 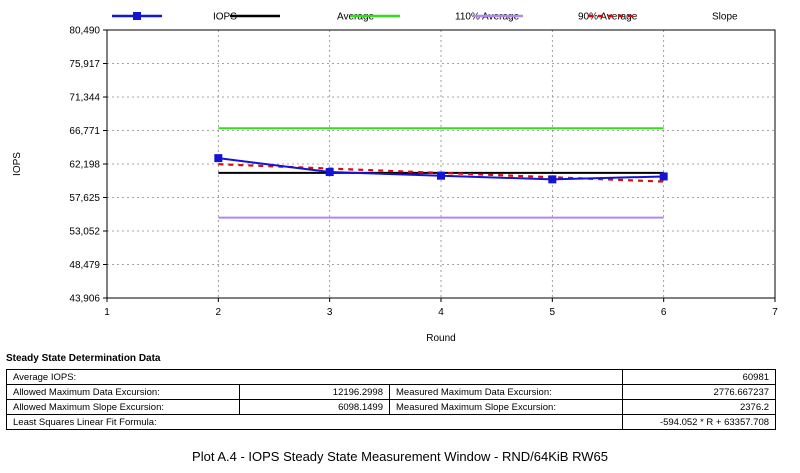 I want to click on measured-data-excursion-label: Measured Maximum Data Excursion:, so click(x=506, y=392).